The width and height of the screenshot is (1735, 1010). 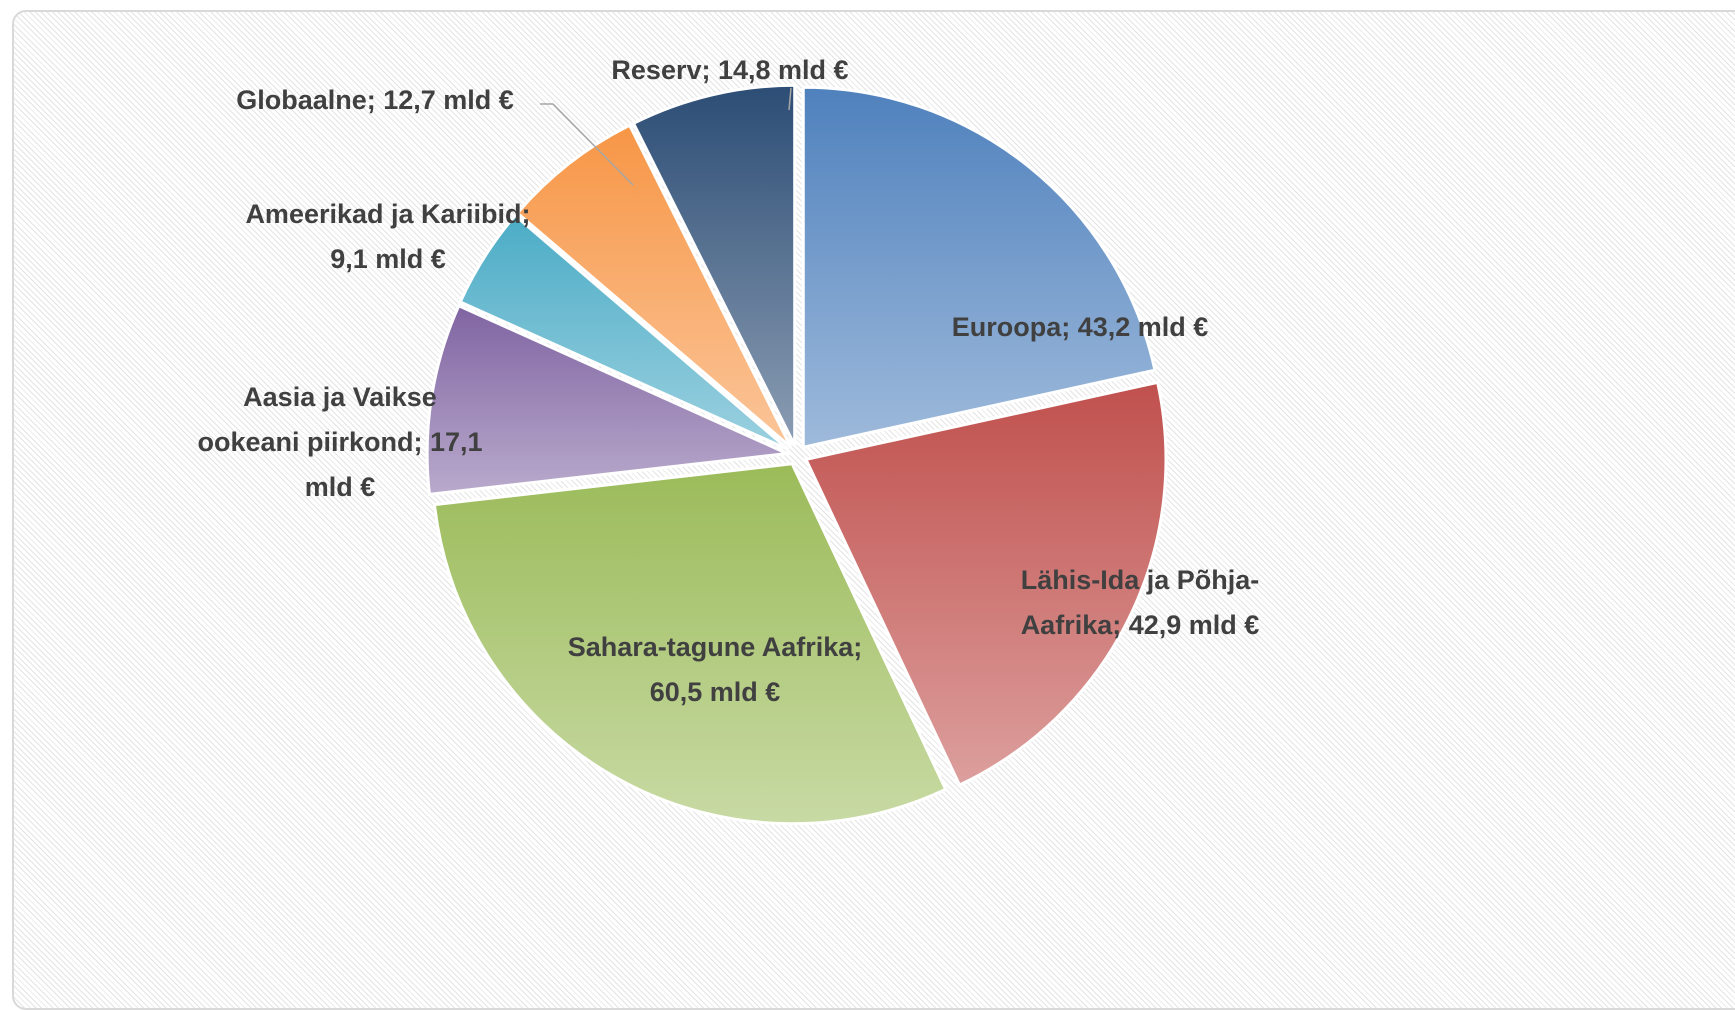 I want to click on data-label: Ameerikad ja Kariibid; 9,1 mld €, so click(x=388, y=236).